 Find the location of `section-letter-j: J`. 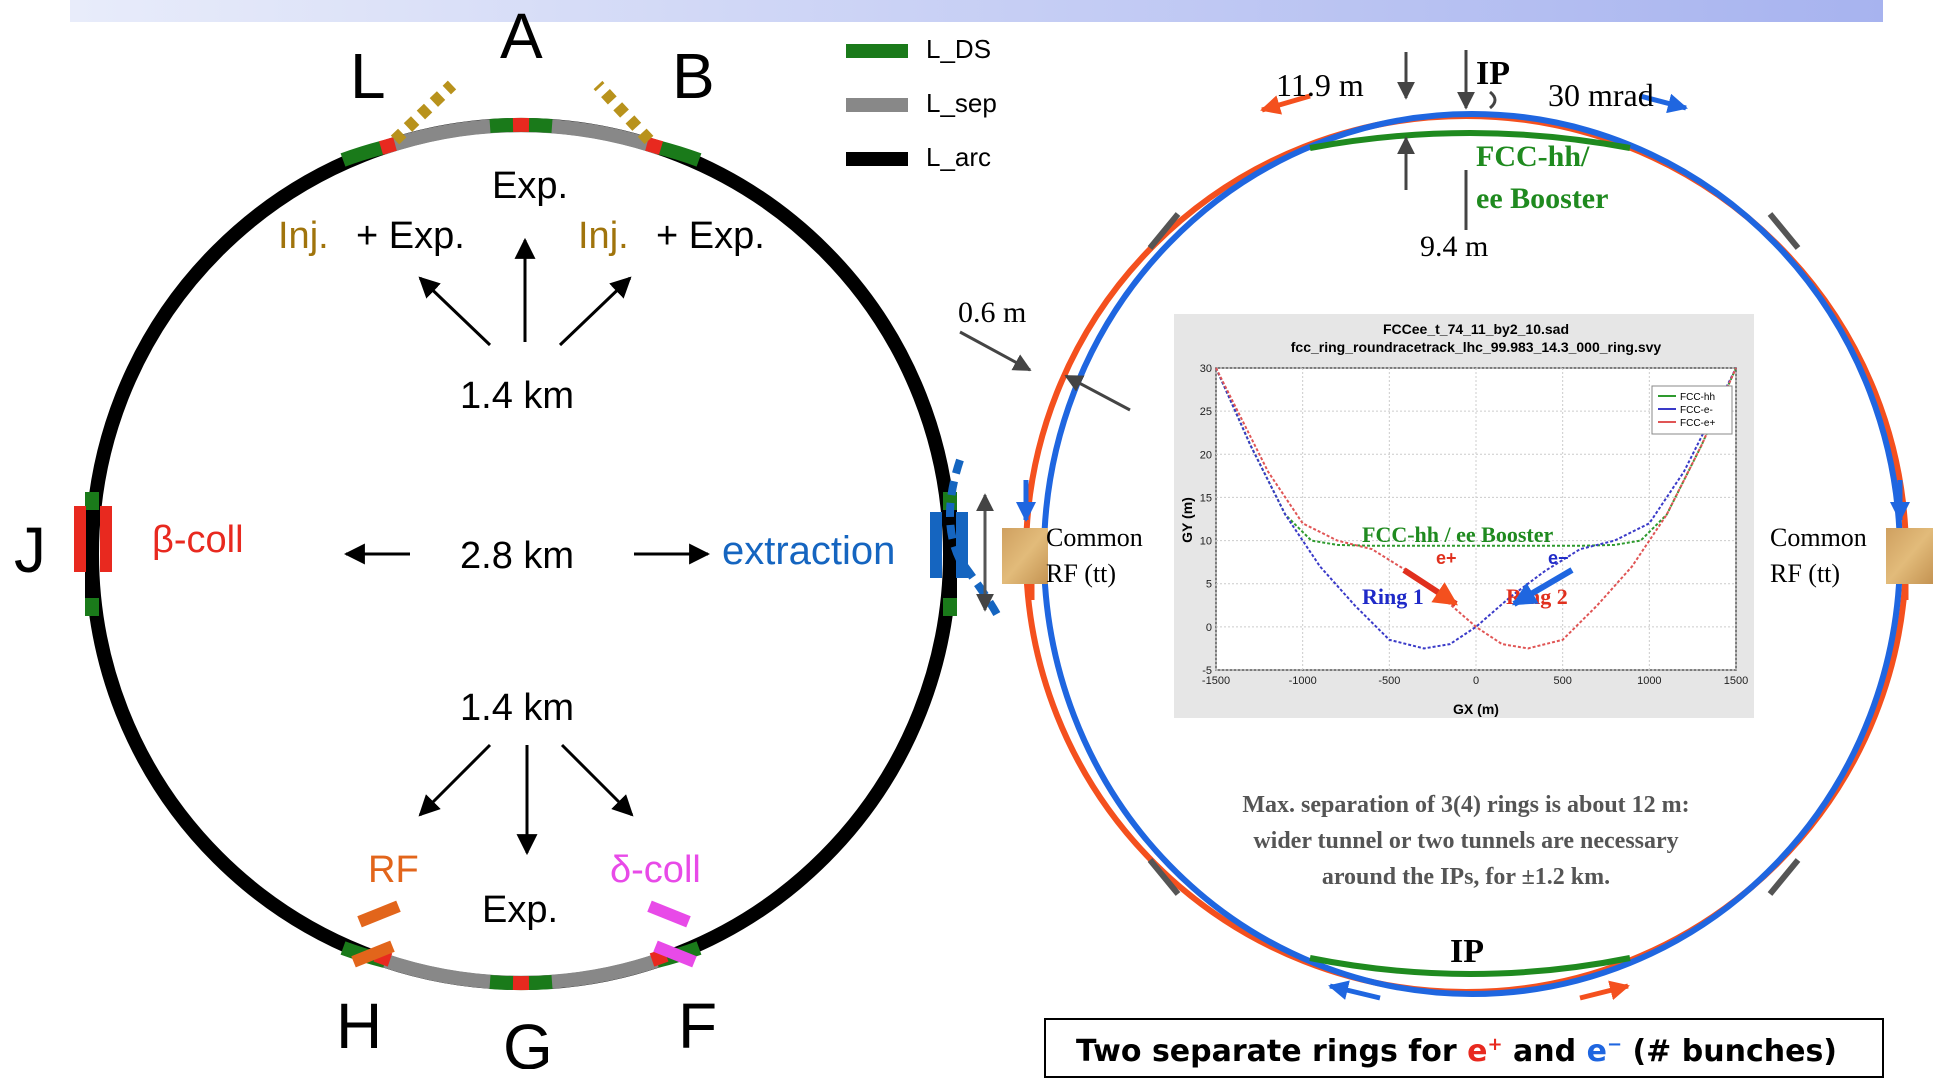

section-letter-j: J is located at coordinates (30, 550).